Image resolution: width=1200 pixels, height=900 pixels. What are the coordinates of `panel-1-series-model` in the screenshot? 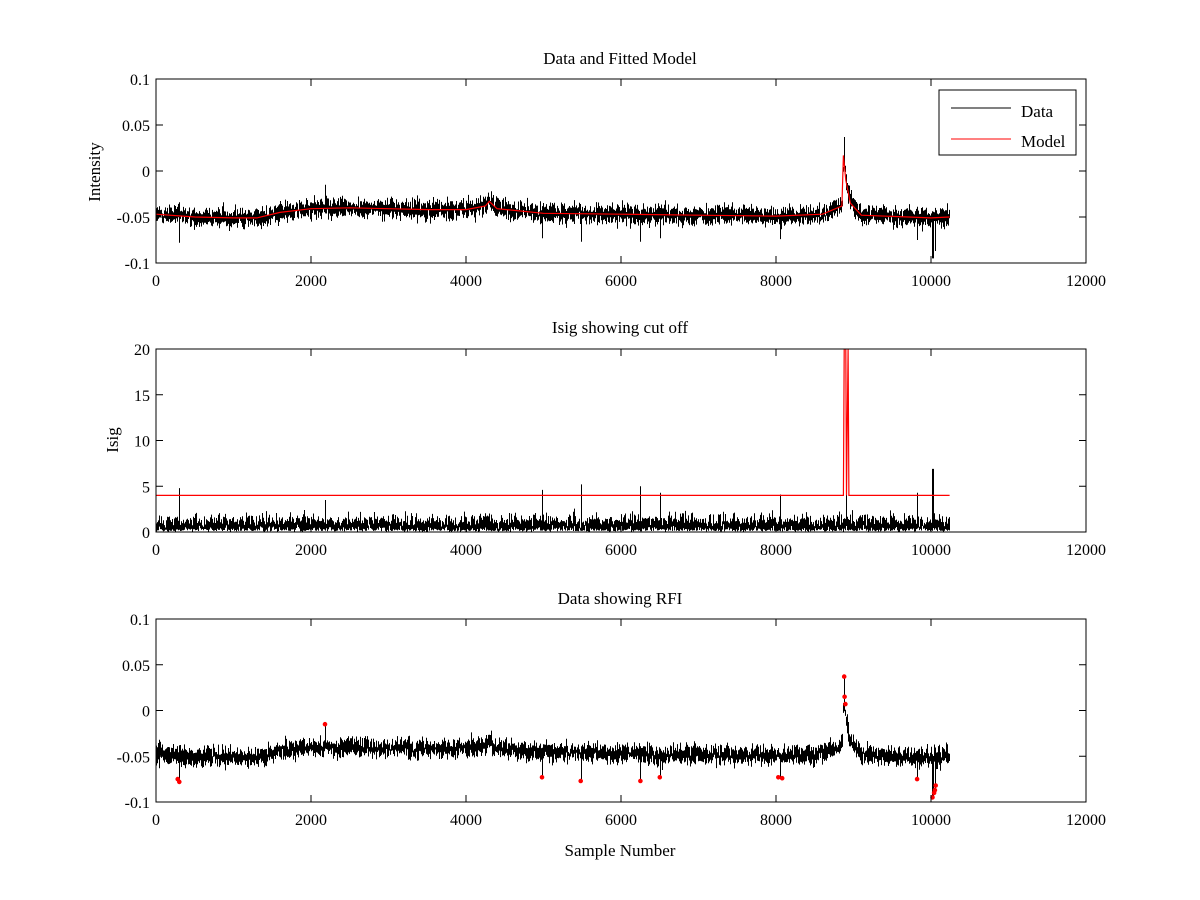 It's located at (553, 187).